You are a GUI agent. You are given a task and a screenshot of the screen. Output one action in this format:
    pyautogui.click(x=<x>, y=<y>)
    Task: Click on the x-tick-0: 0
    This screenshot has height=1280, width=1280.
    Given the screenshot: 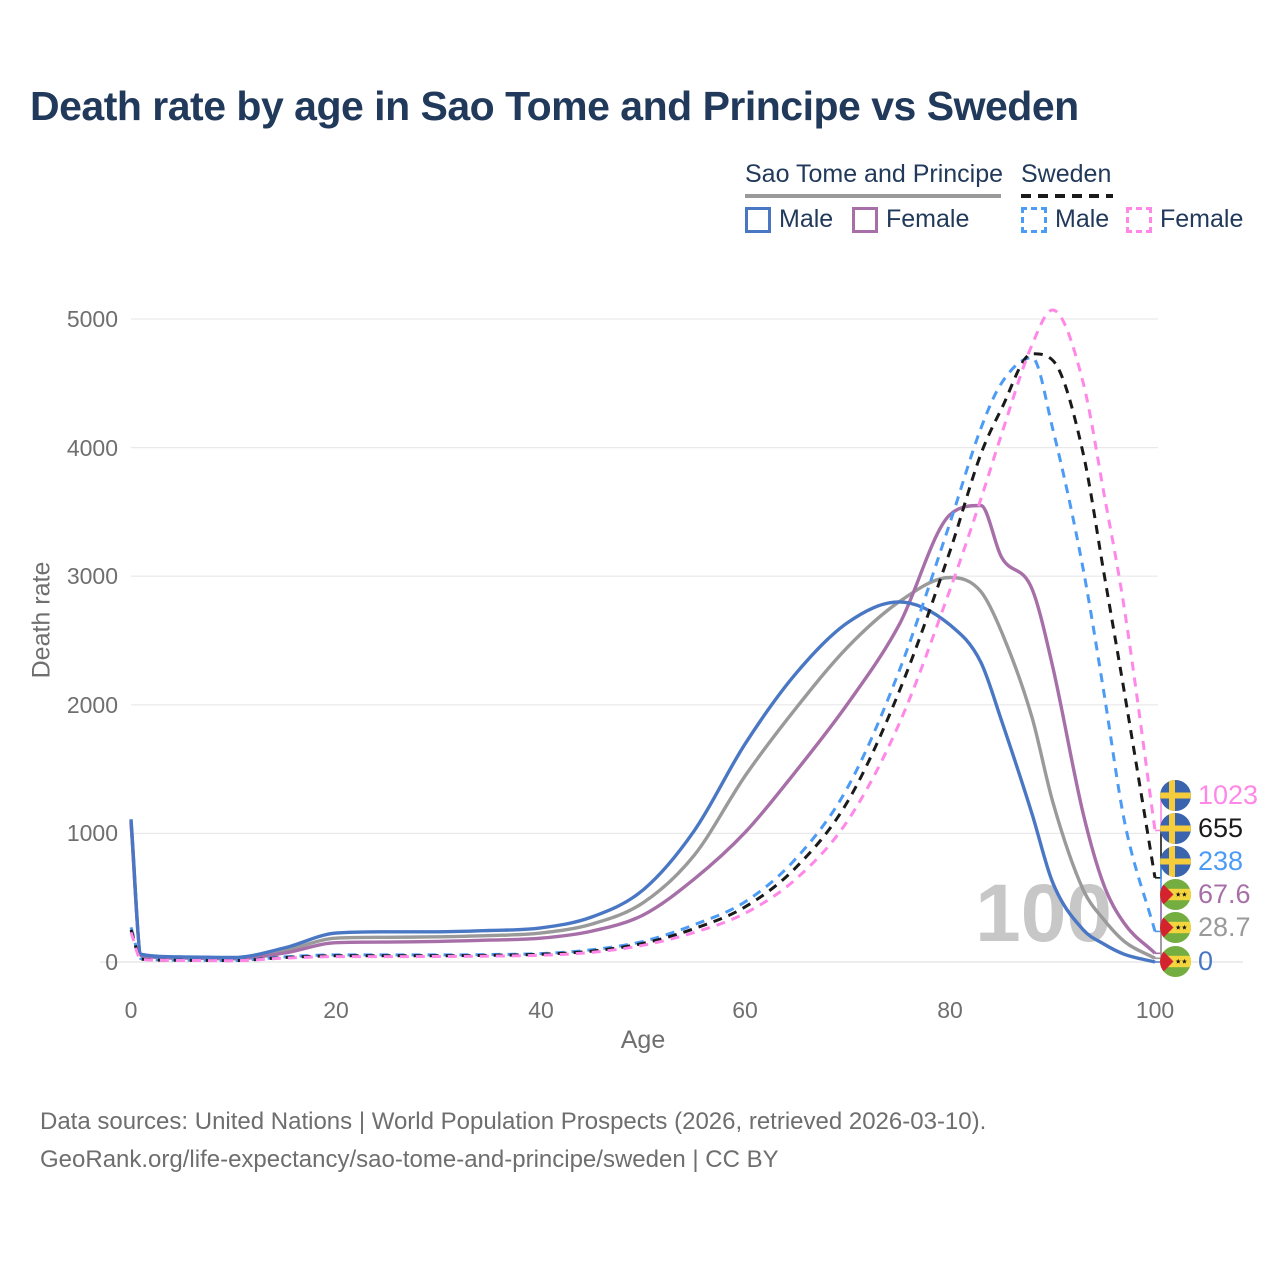 What is the action you would take?
    pyautogui.click(x=131, y=1010)
    